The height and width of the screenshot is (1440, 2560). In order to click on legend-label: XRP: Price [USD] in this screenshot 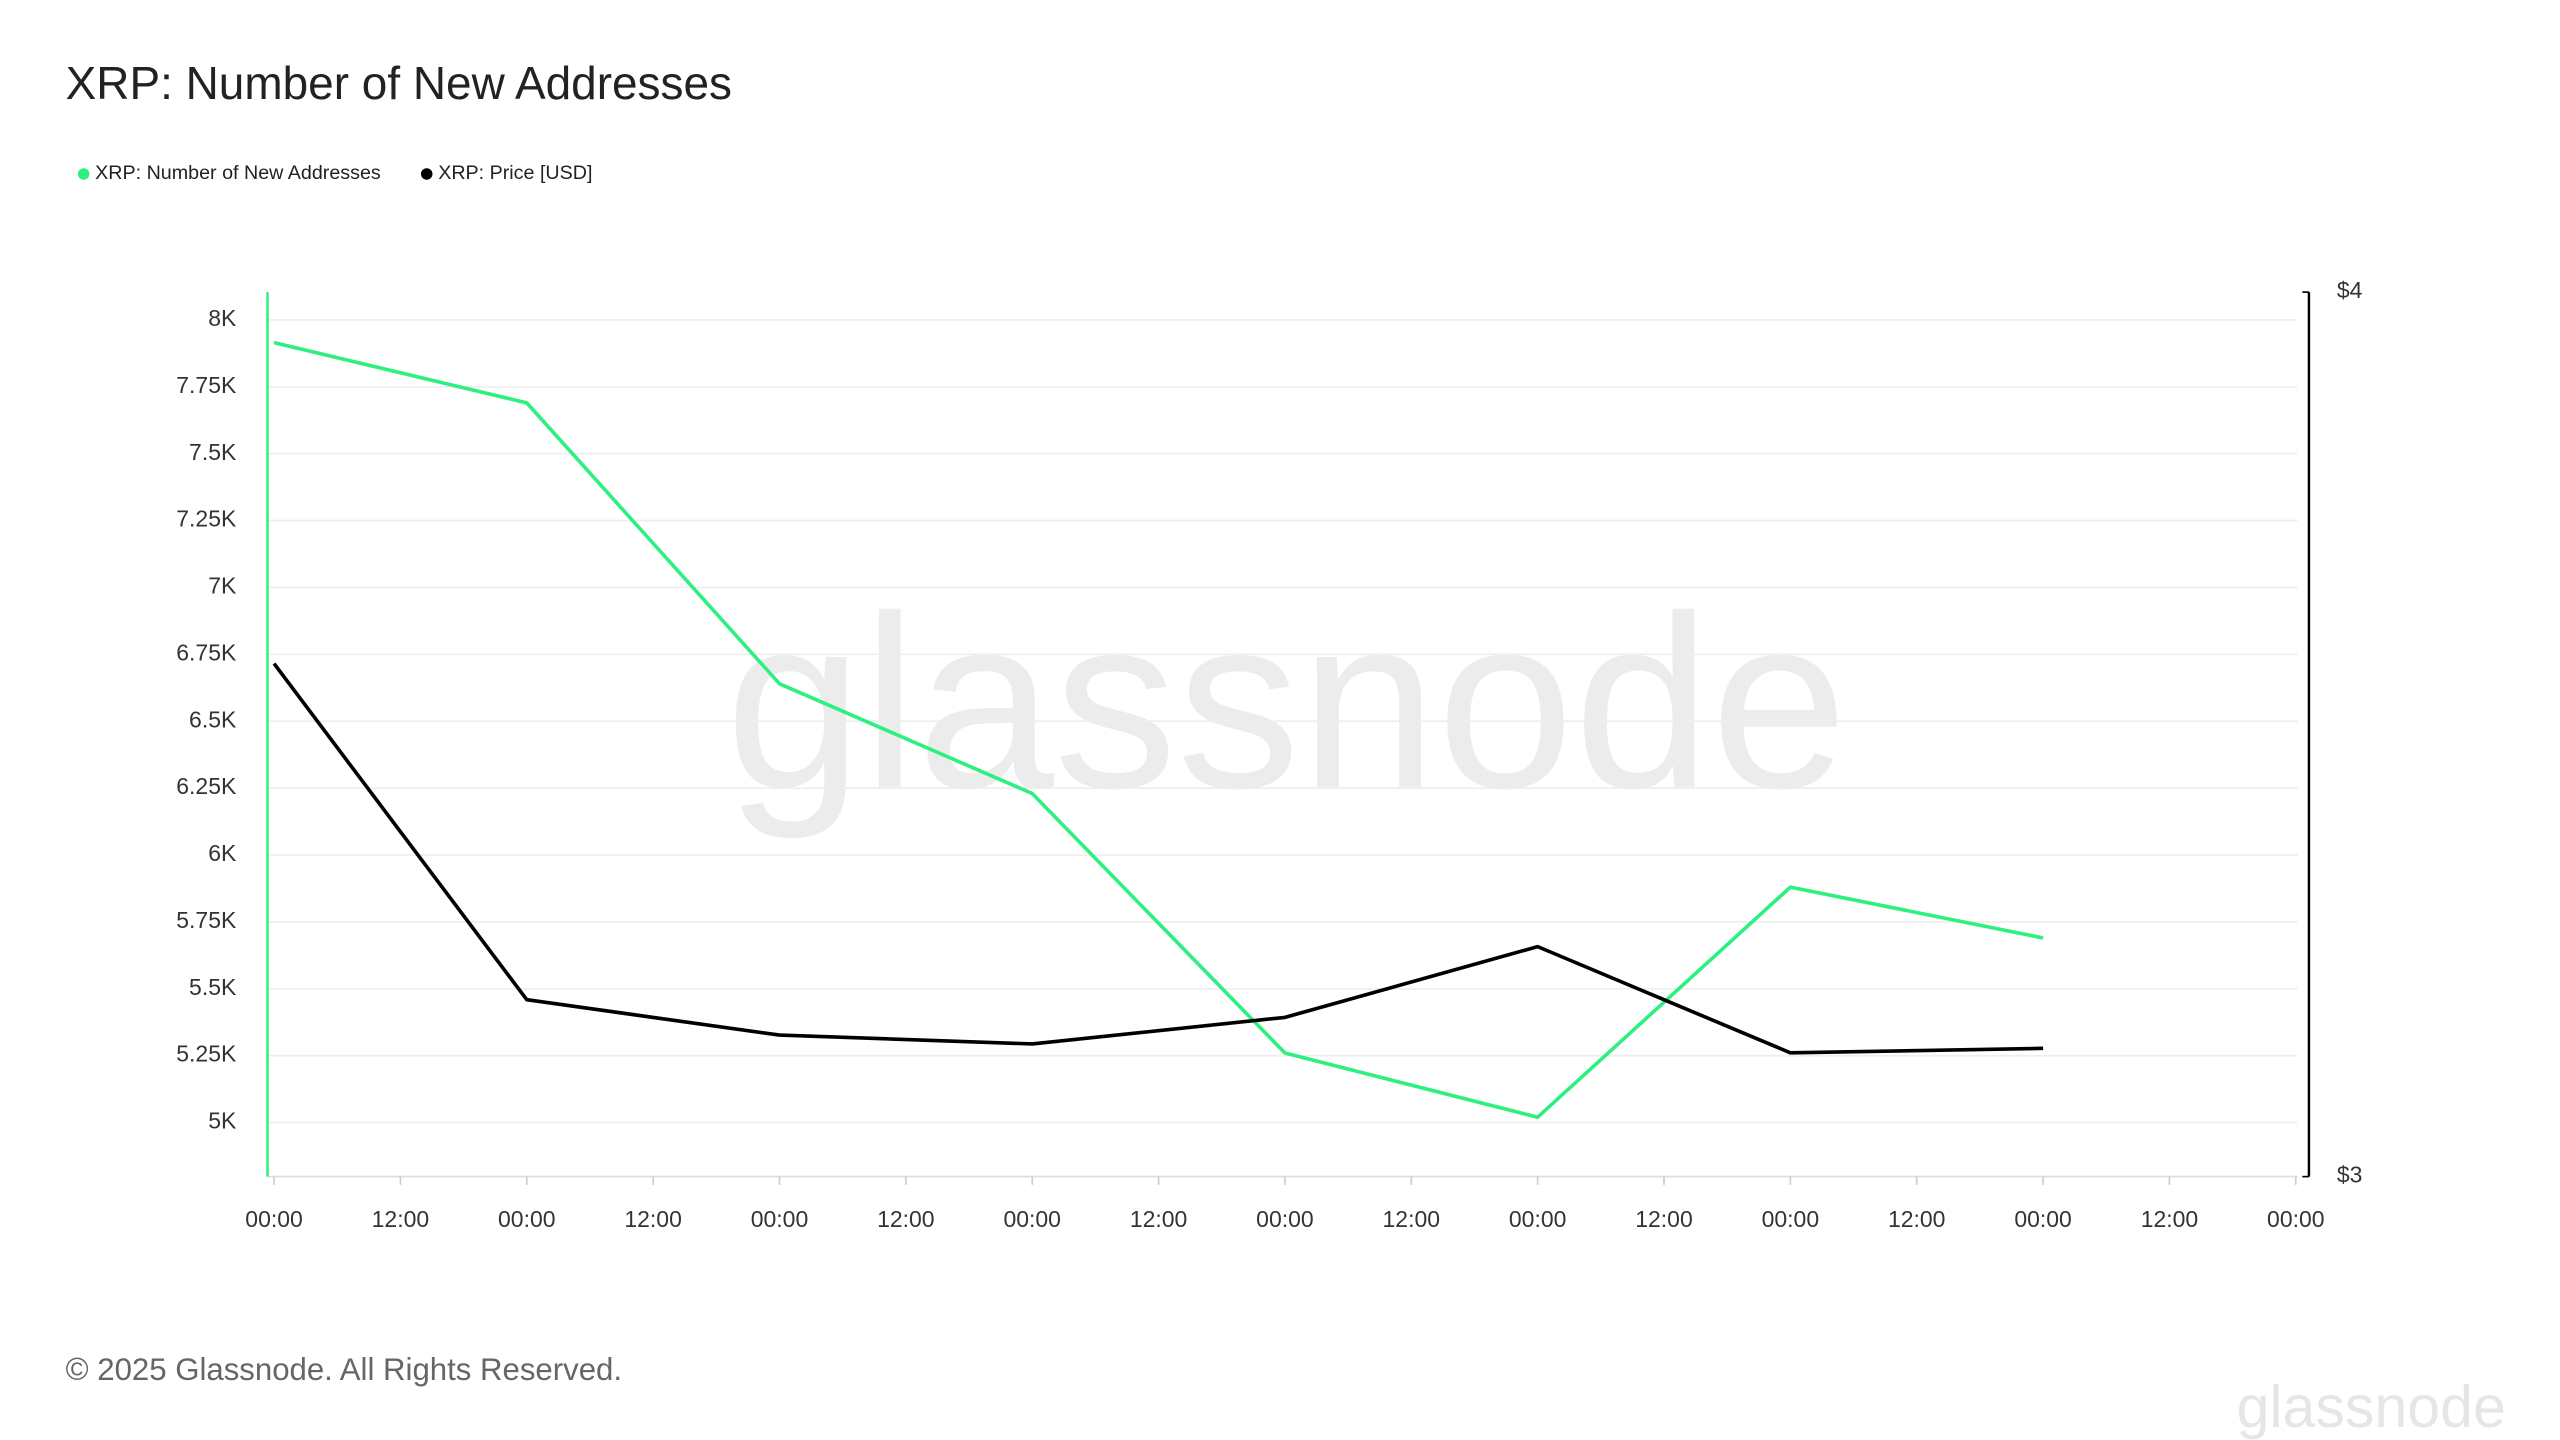, I will do `click(515, 173)`.